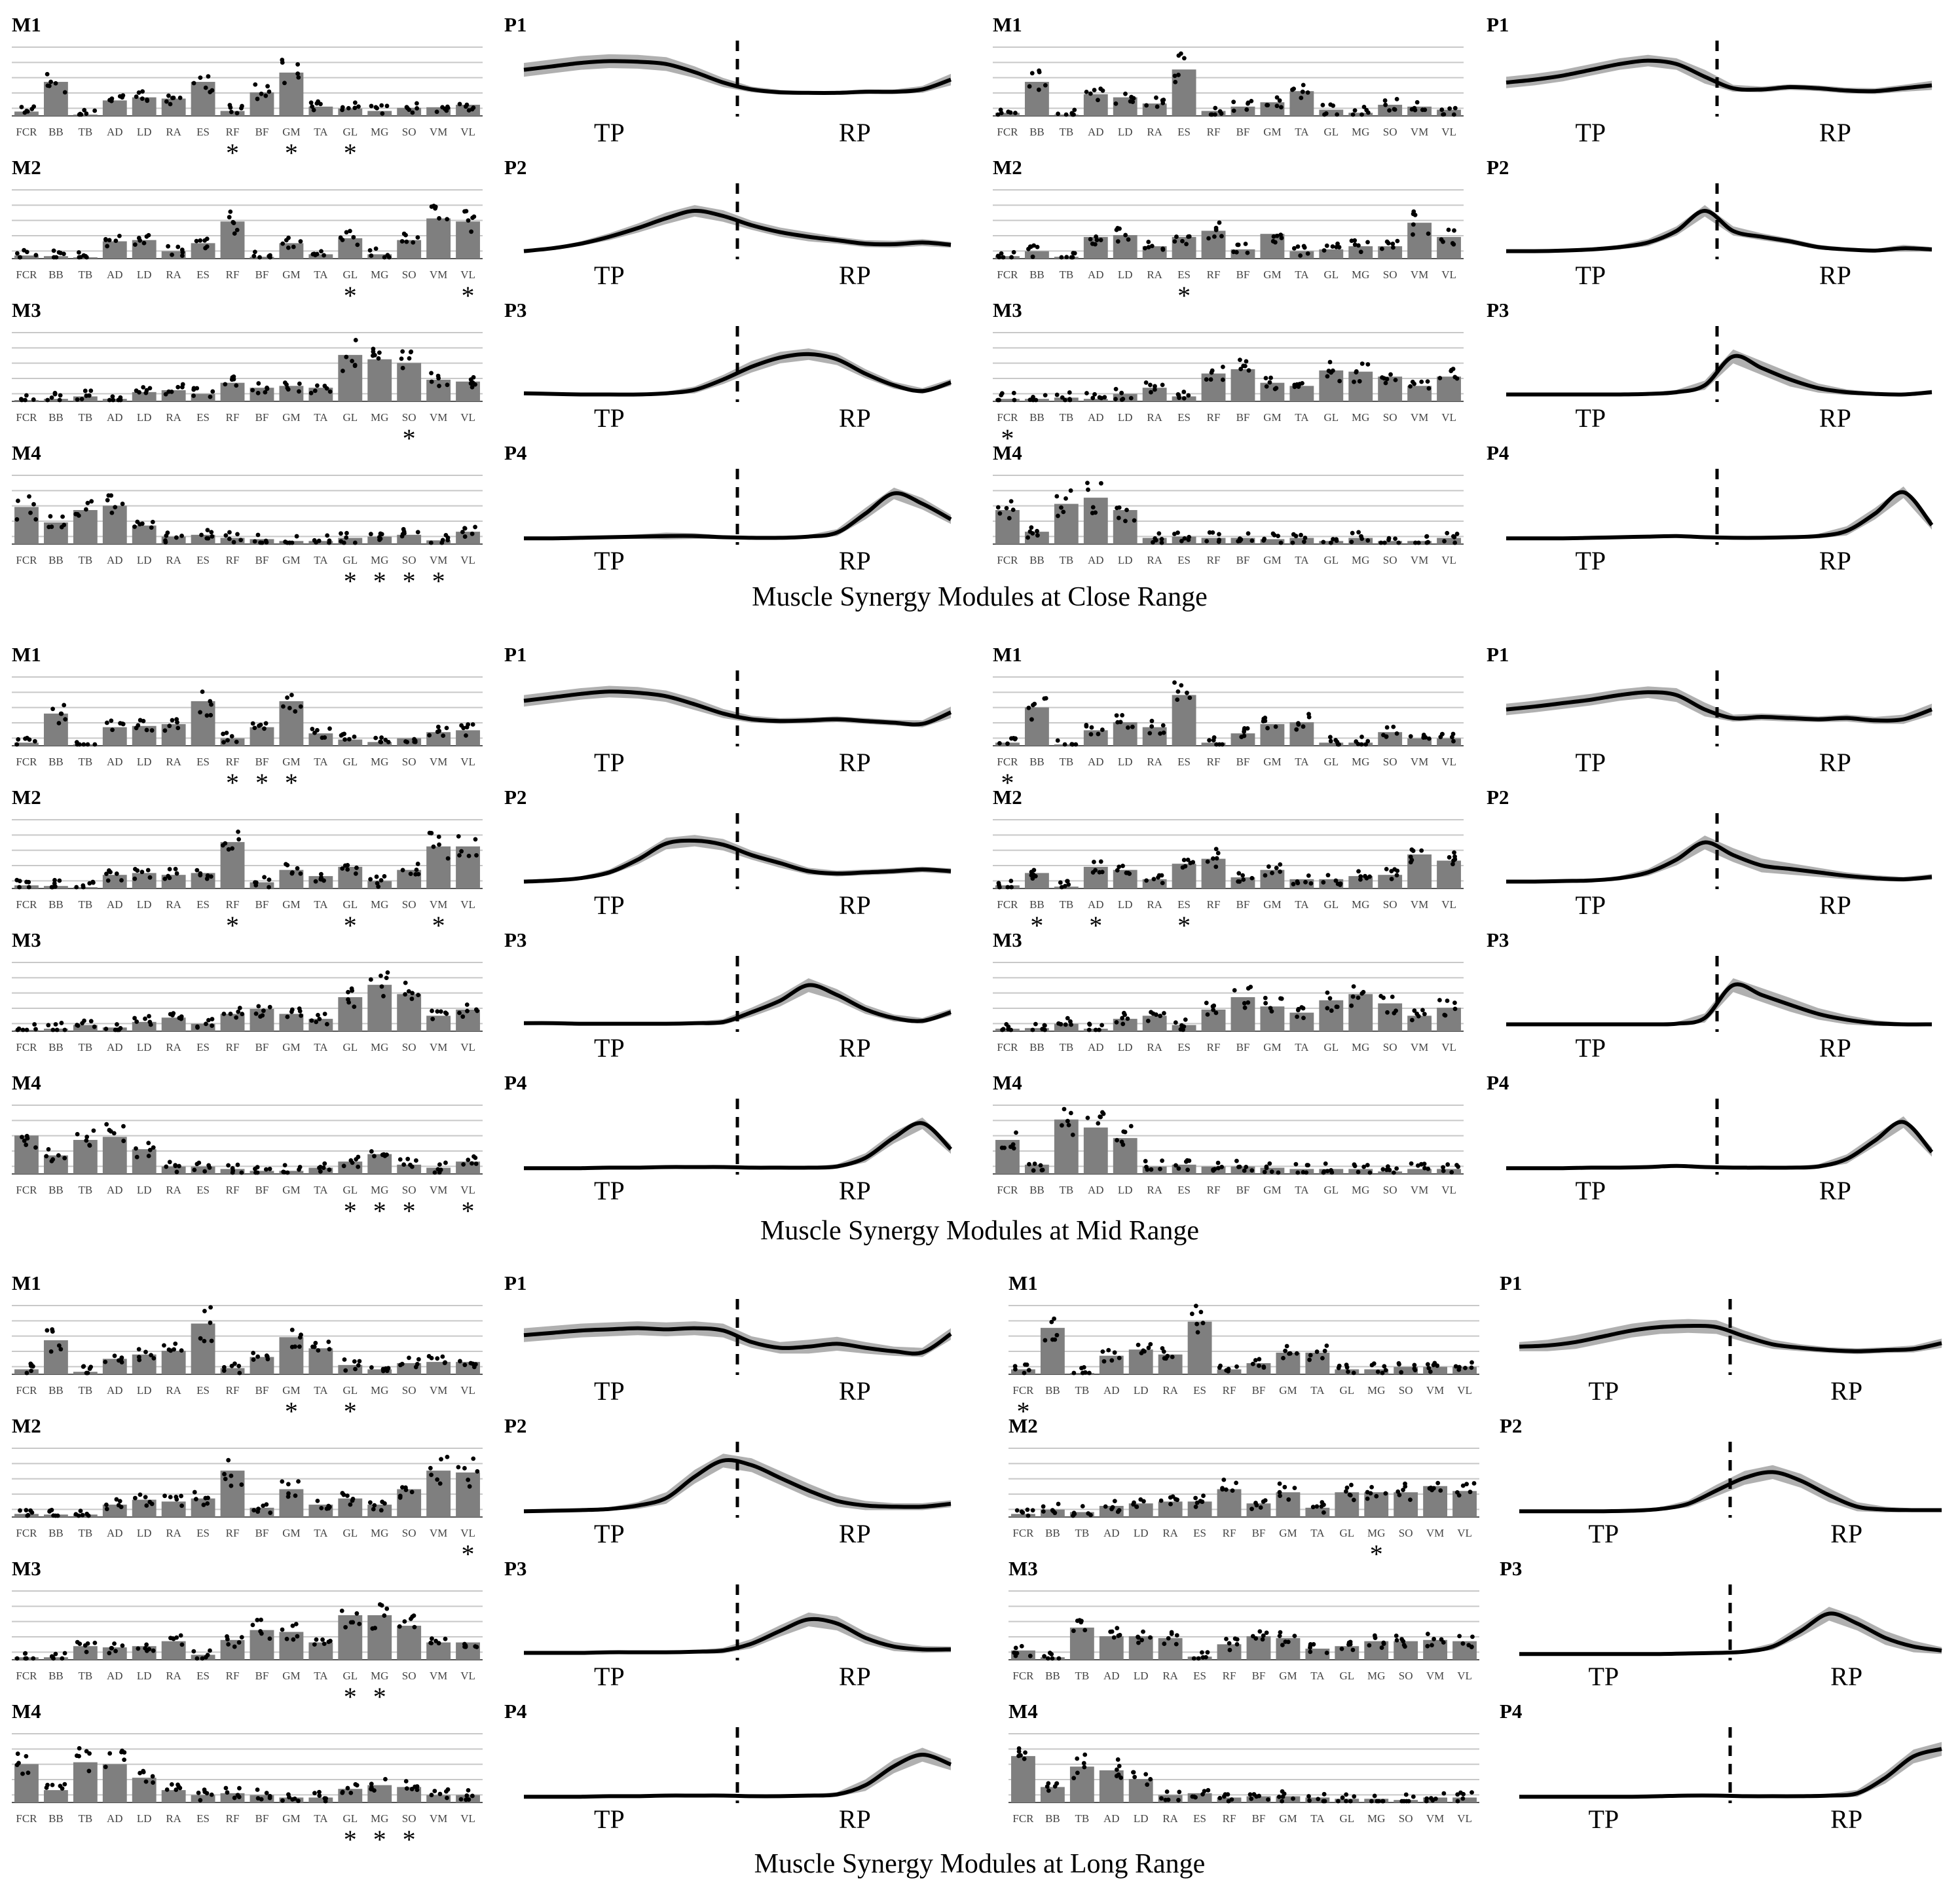 Image resolution: width=1960 pixels, height=1902 pixels. What do you see at coordinates (85, 275) in the screenshot?
I see `muscle-tick-label: TB` at bounding box center [85, 275].